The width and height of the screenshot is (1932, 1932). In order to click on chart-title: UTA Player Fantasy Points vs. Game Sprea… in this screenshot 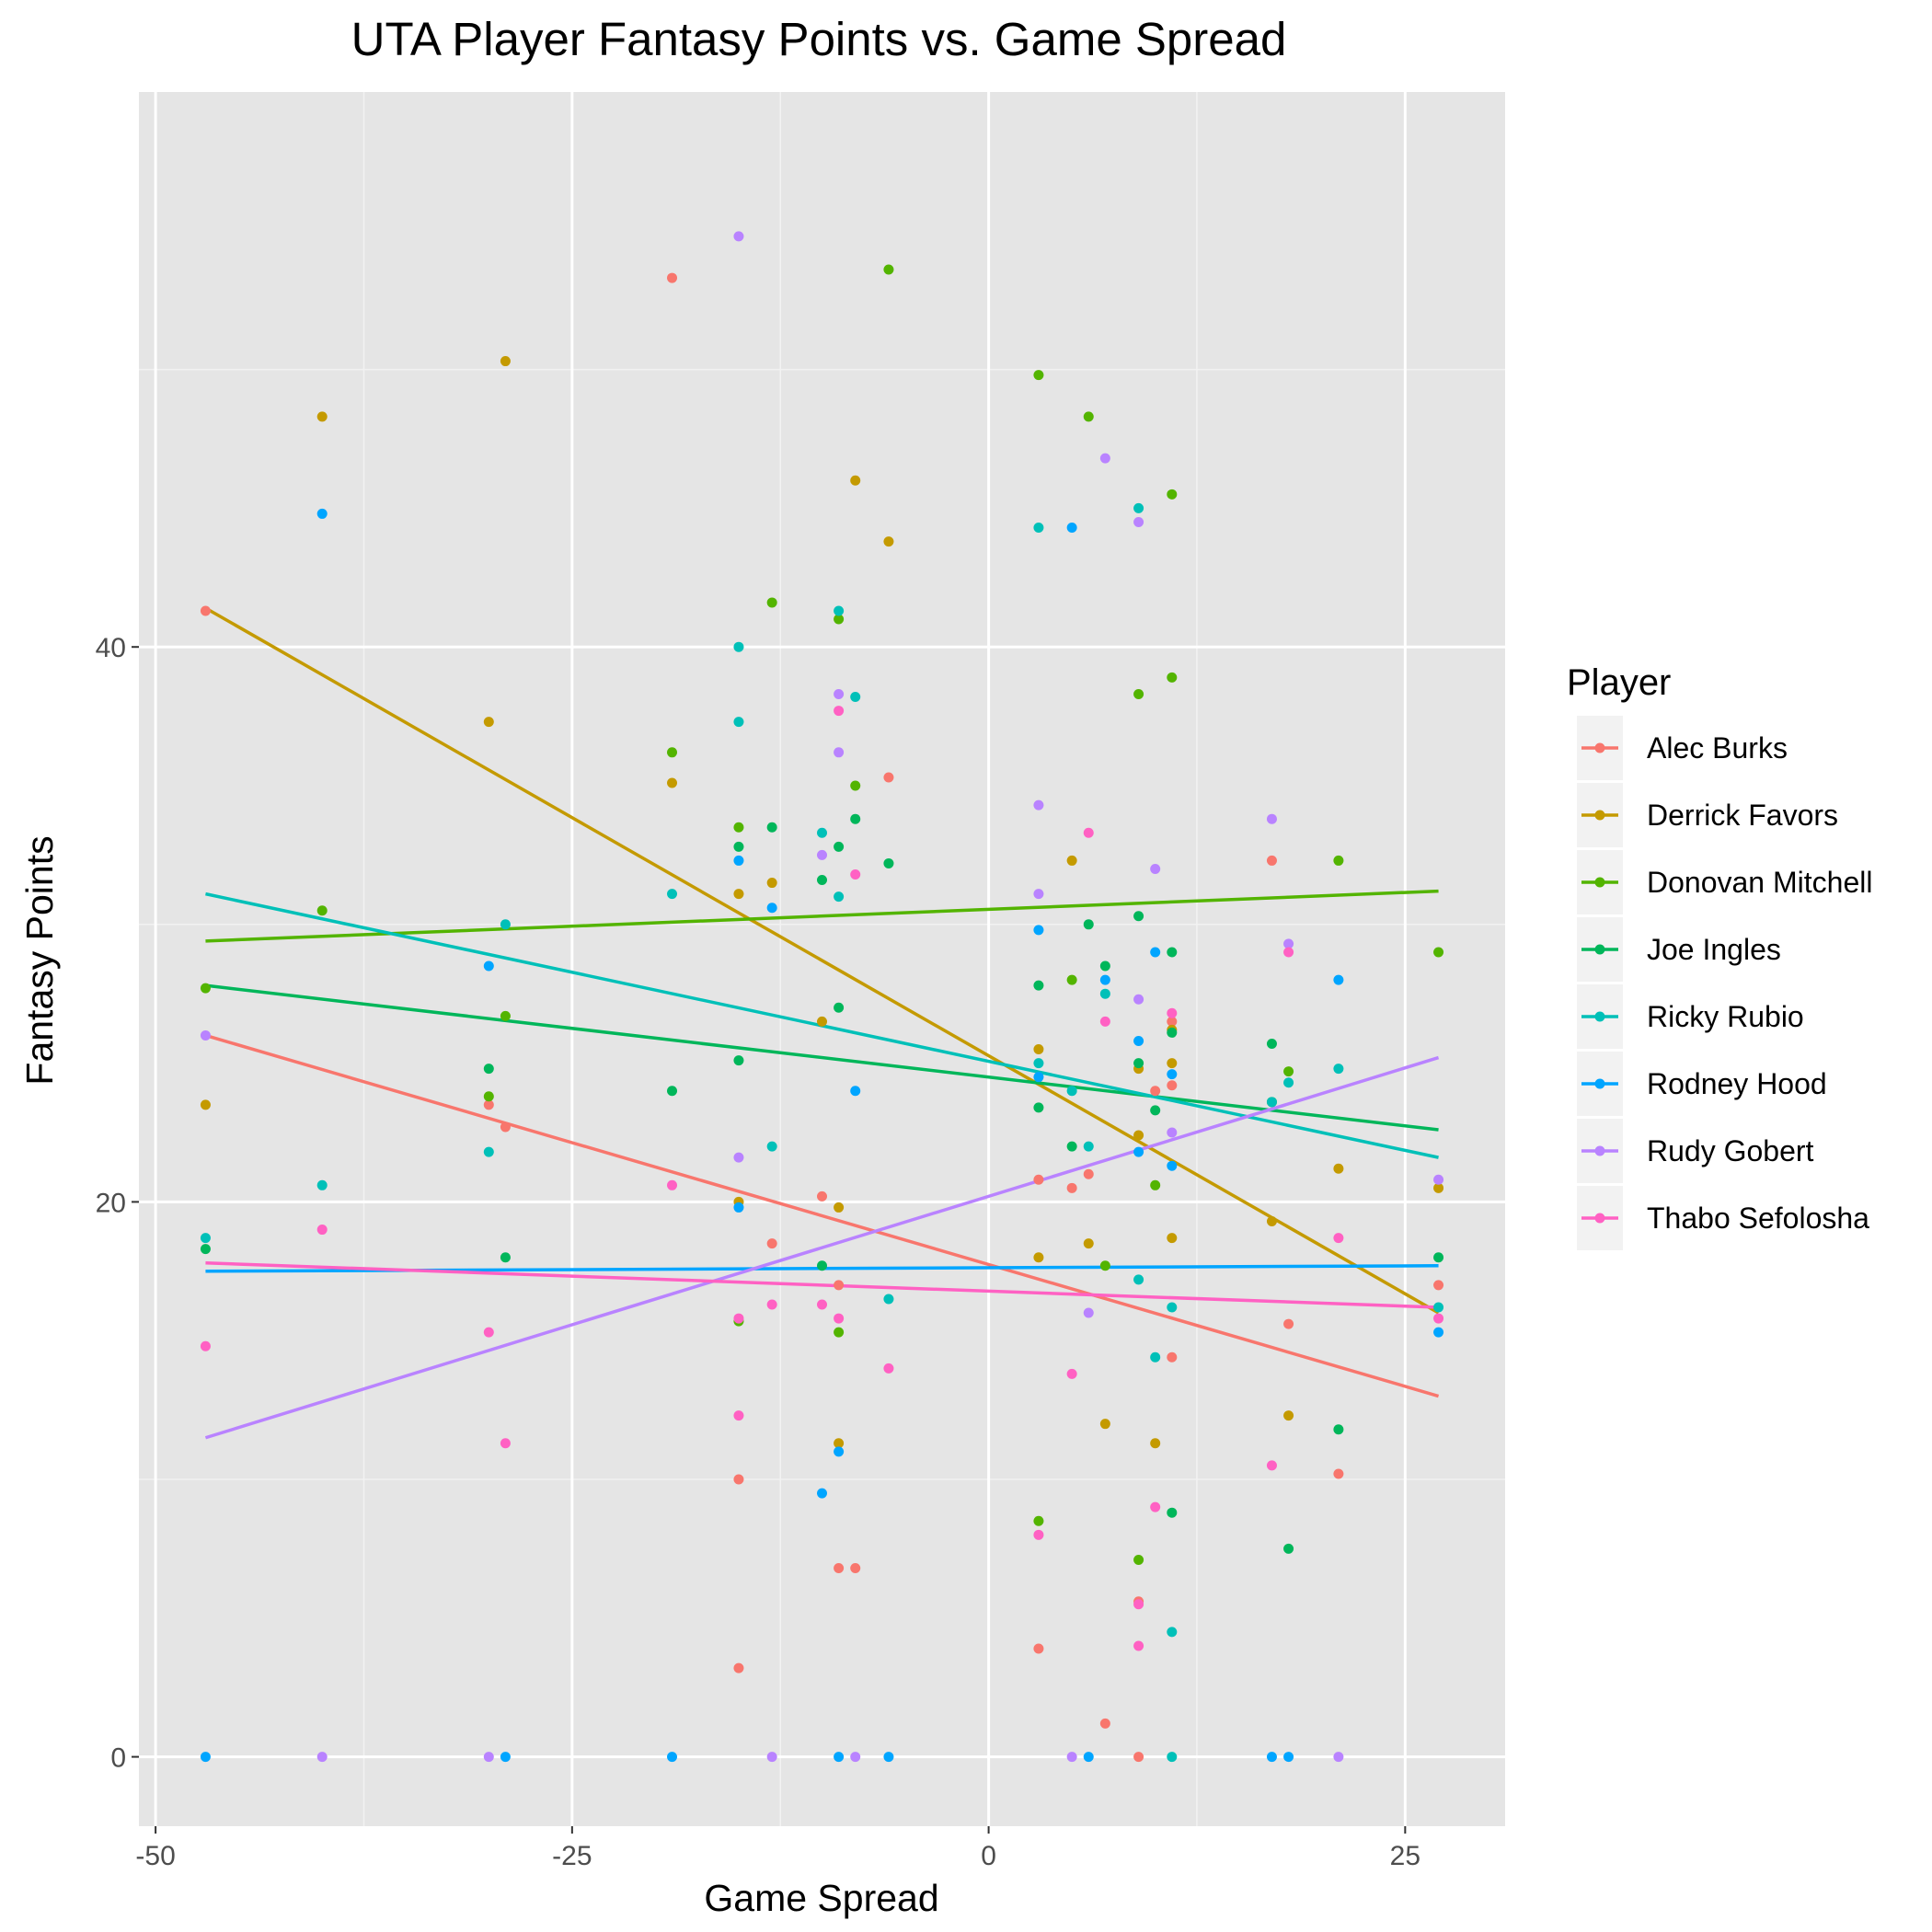, I will do `click(819, 39)`.